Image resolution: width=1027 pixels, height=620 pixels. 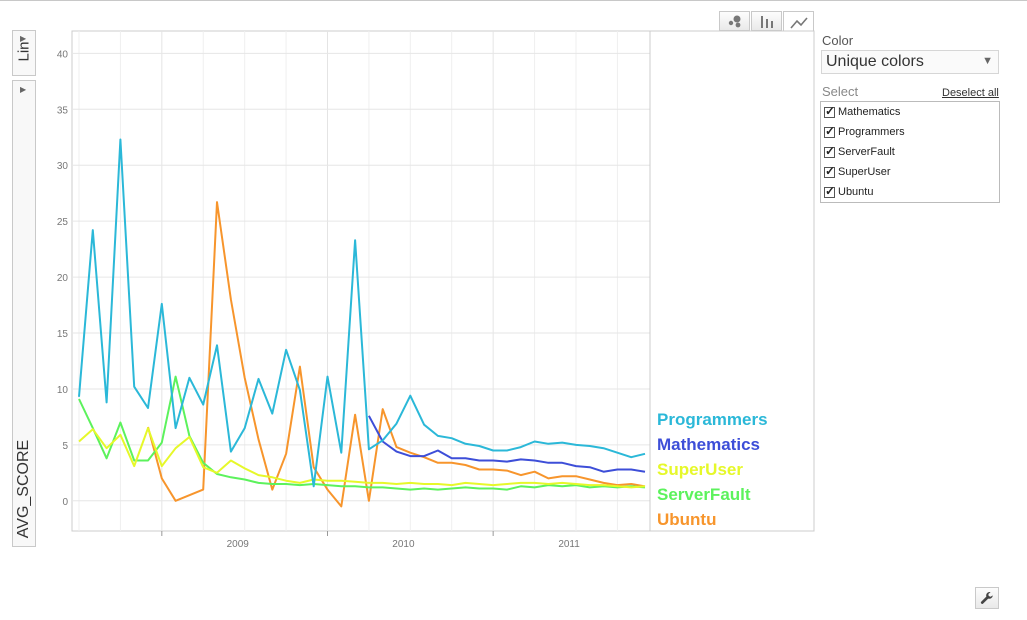 What do you see at coordinates (63, 222) in the screenshot?
I see `y-tick-label: 25` at bounding box center [63, 222].